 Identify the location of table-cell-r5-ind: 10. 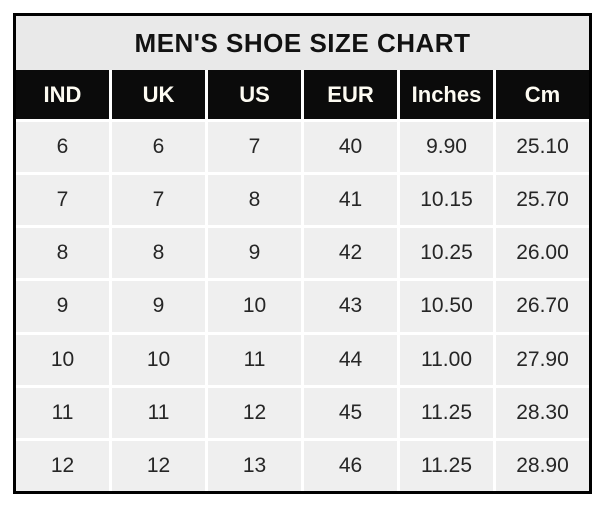
(62, 359).